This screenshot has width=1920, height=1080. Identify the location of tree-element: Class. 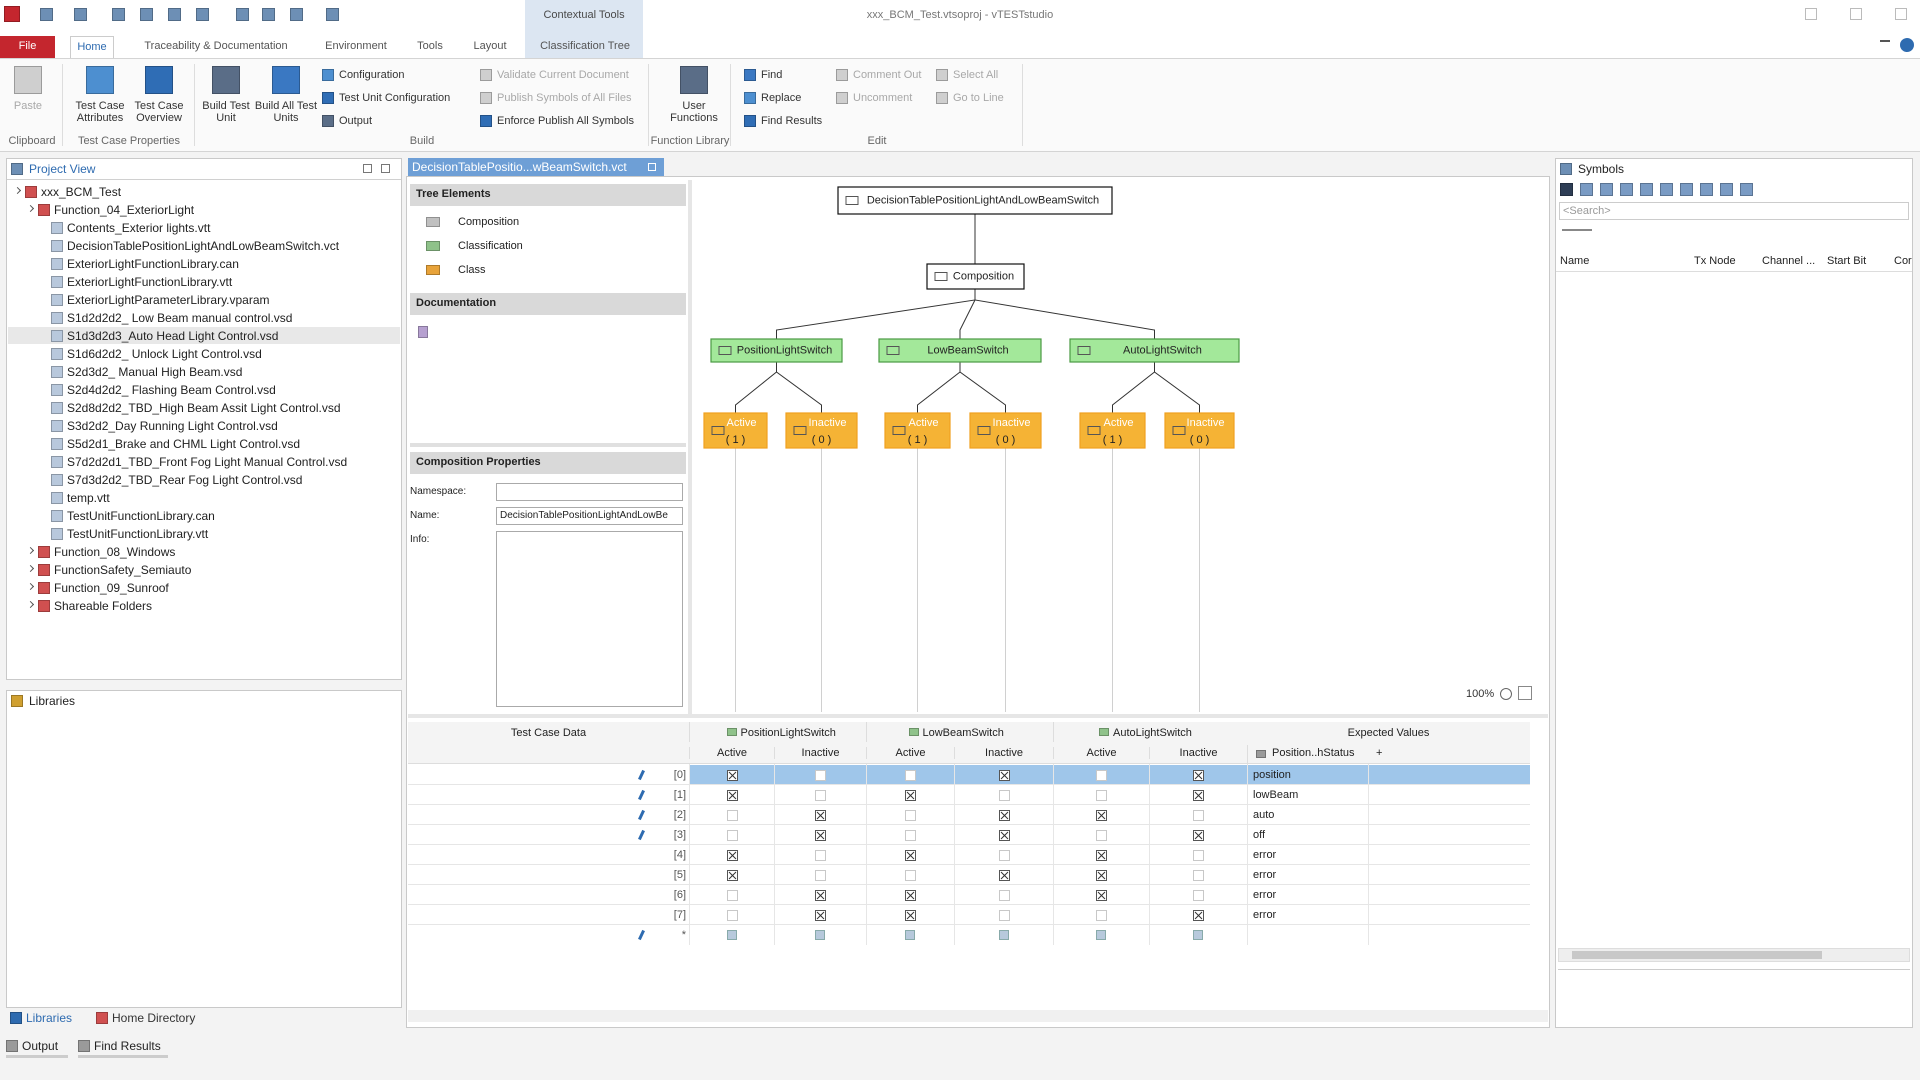
(546, 271).